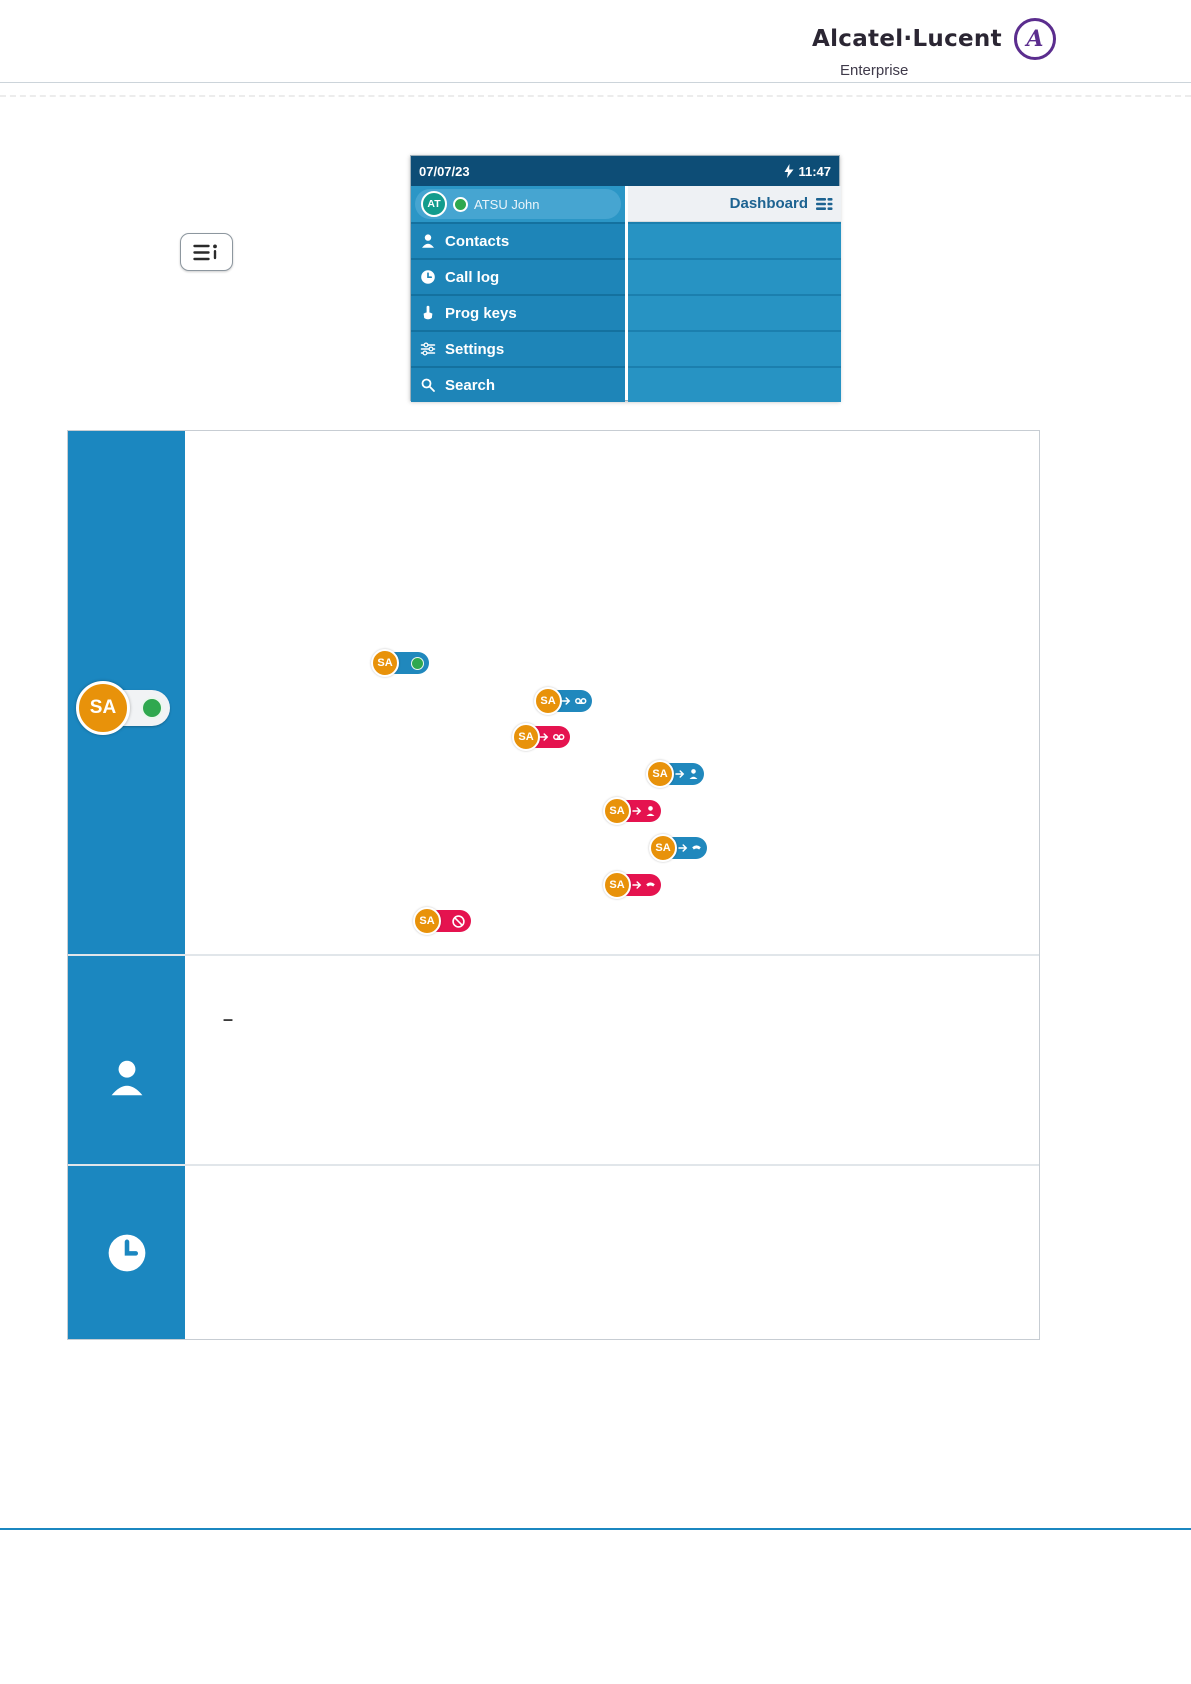 The width and height of the screenshot is (1191, 1684). I want to click on status-date: 07/07/23, so click(444, 171).